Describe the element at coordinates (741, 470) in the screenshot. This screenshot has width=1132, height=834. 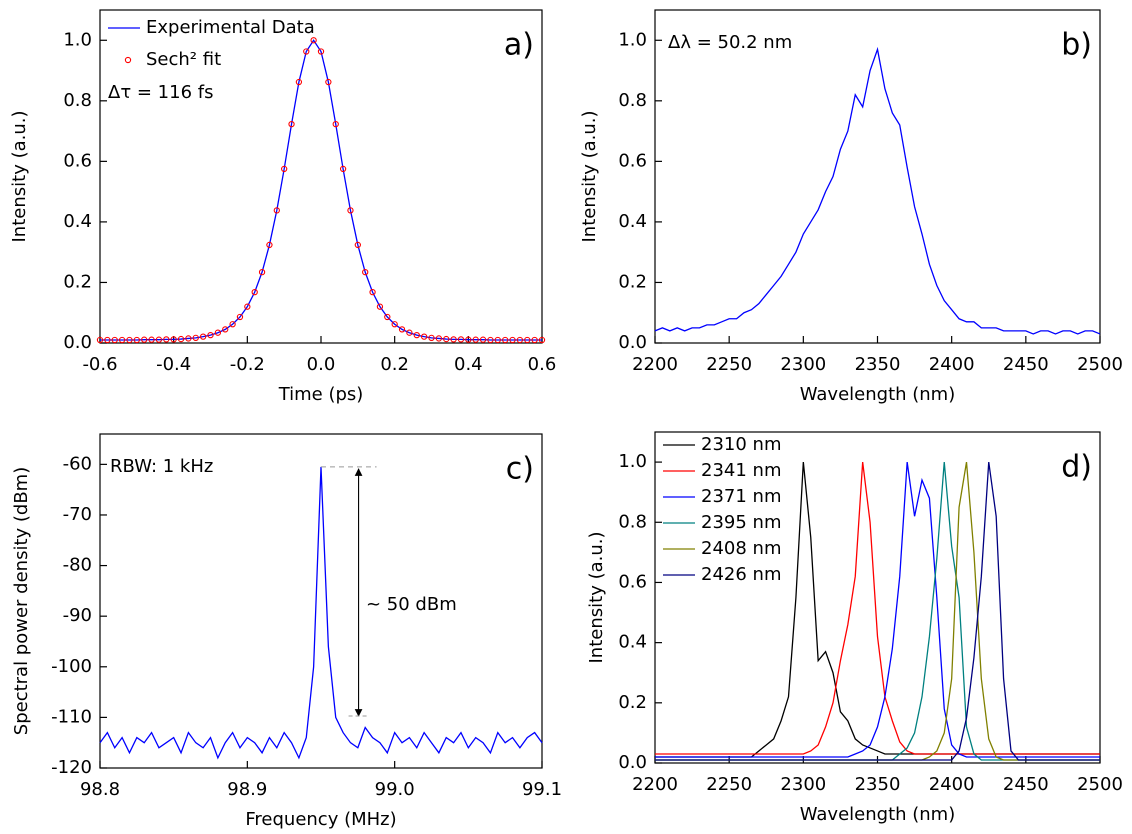
I see `legend-label: 2341 nm` at that location.